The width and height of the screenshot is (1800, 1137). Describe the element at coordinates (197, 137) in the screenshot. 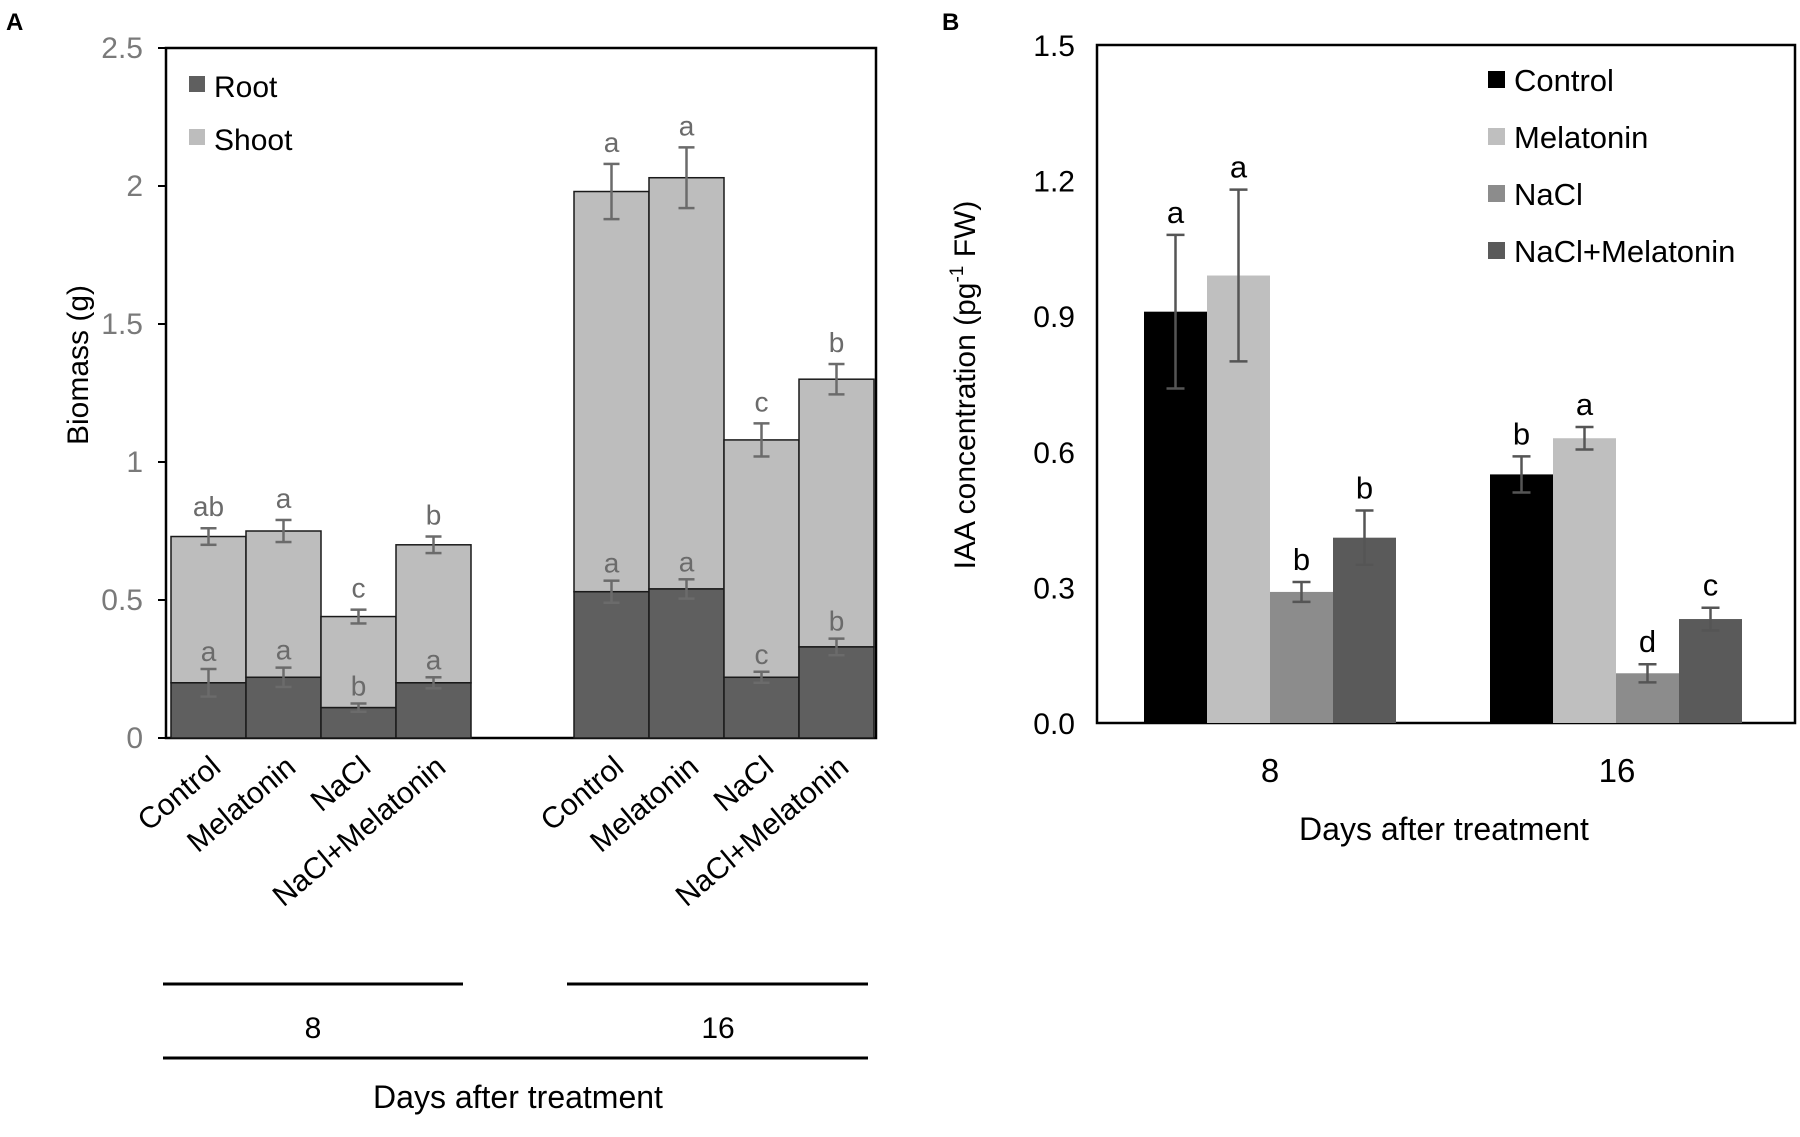

I see `legend-shoot-swatch` at that location.